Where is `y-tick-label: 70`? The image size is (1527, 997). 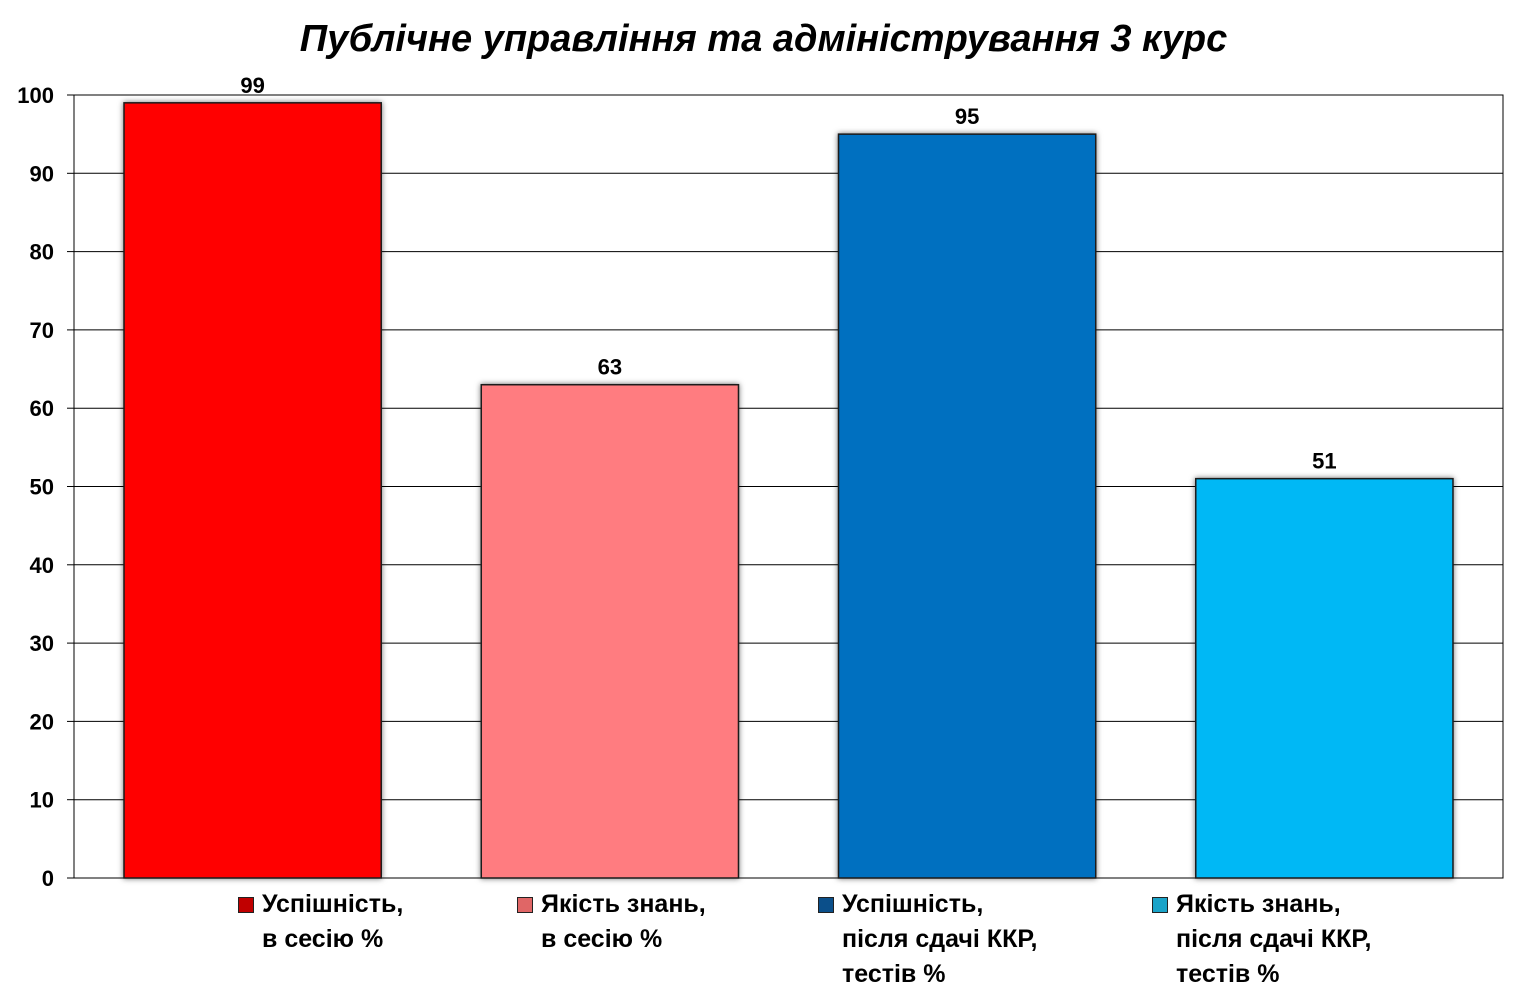 y-tick-label: 70 is located at coordinates (42, 330).